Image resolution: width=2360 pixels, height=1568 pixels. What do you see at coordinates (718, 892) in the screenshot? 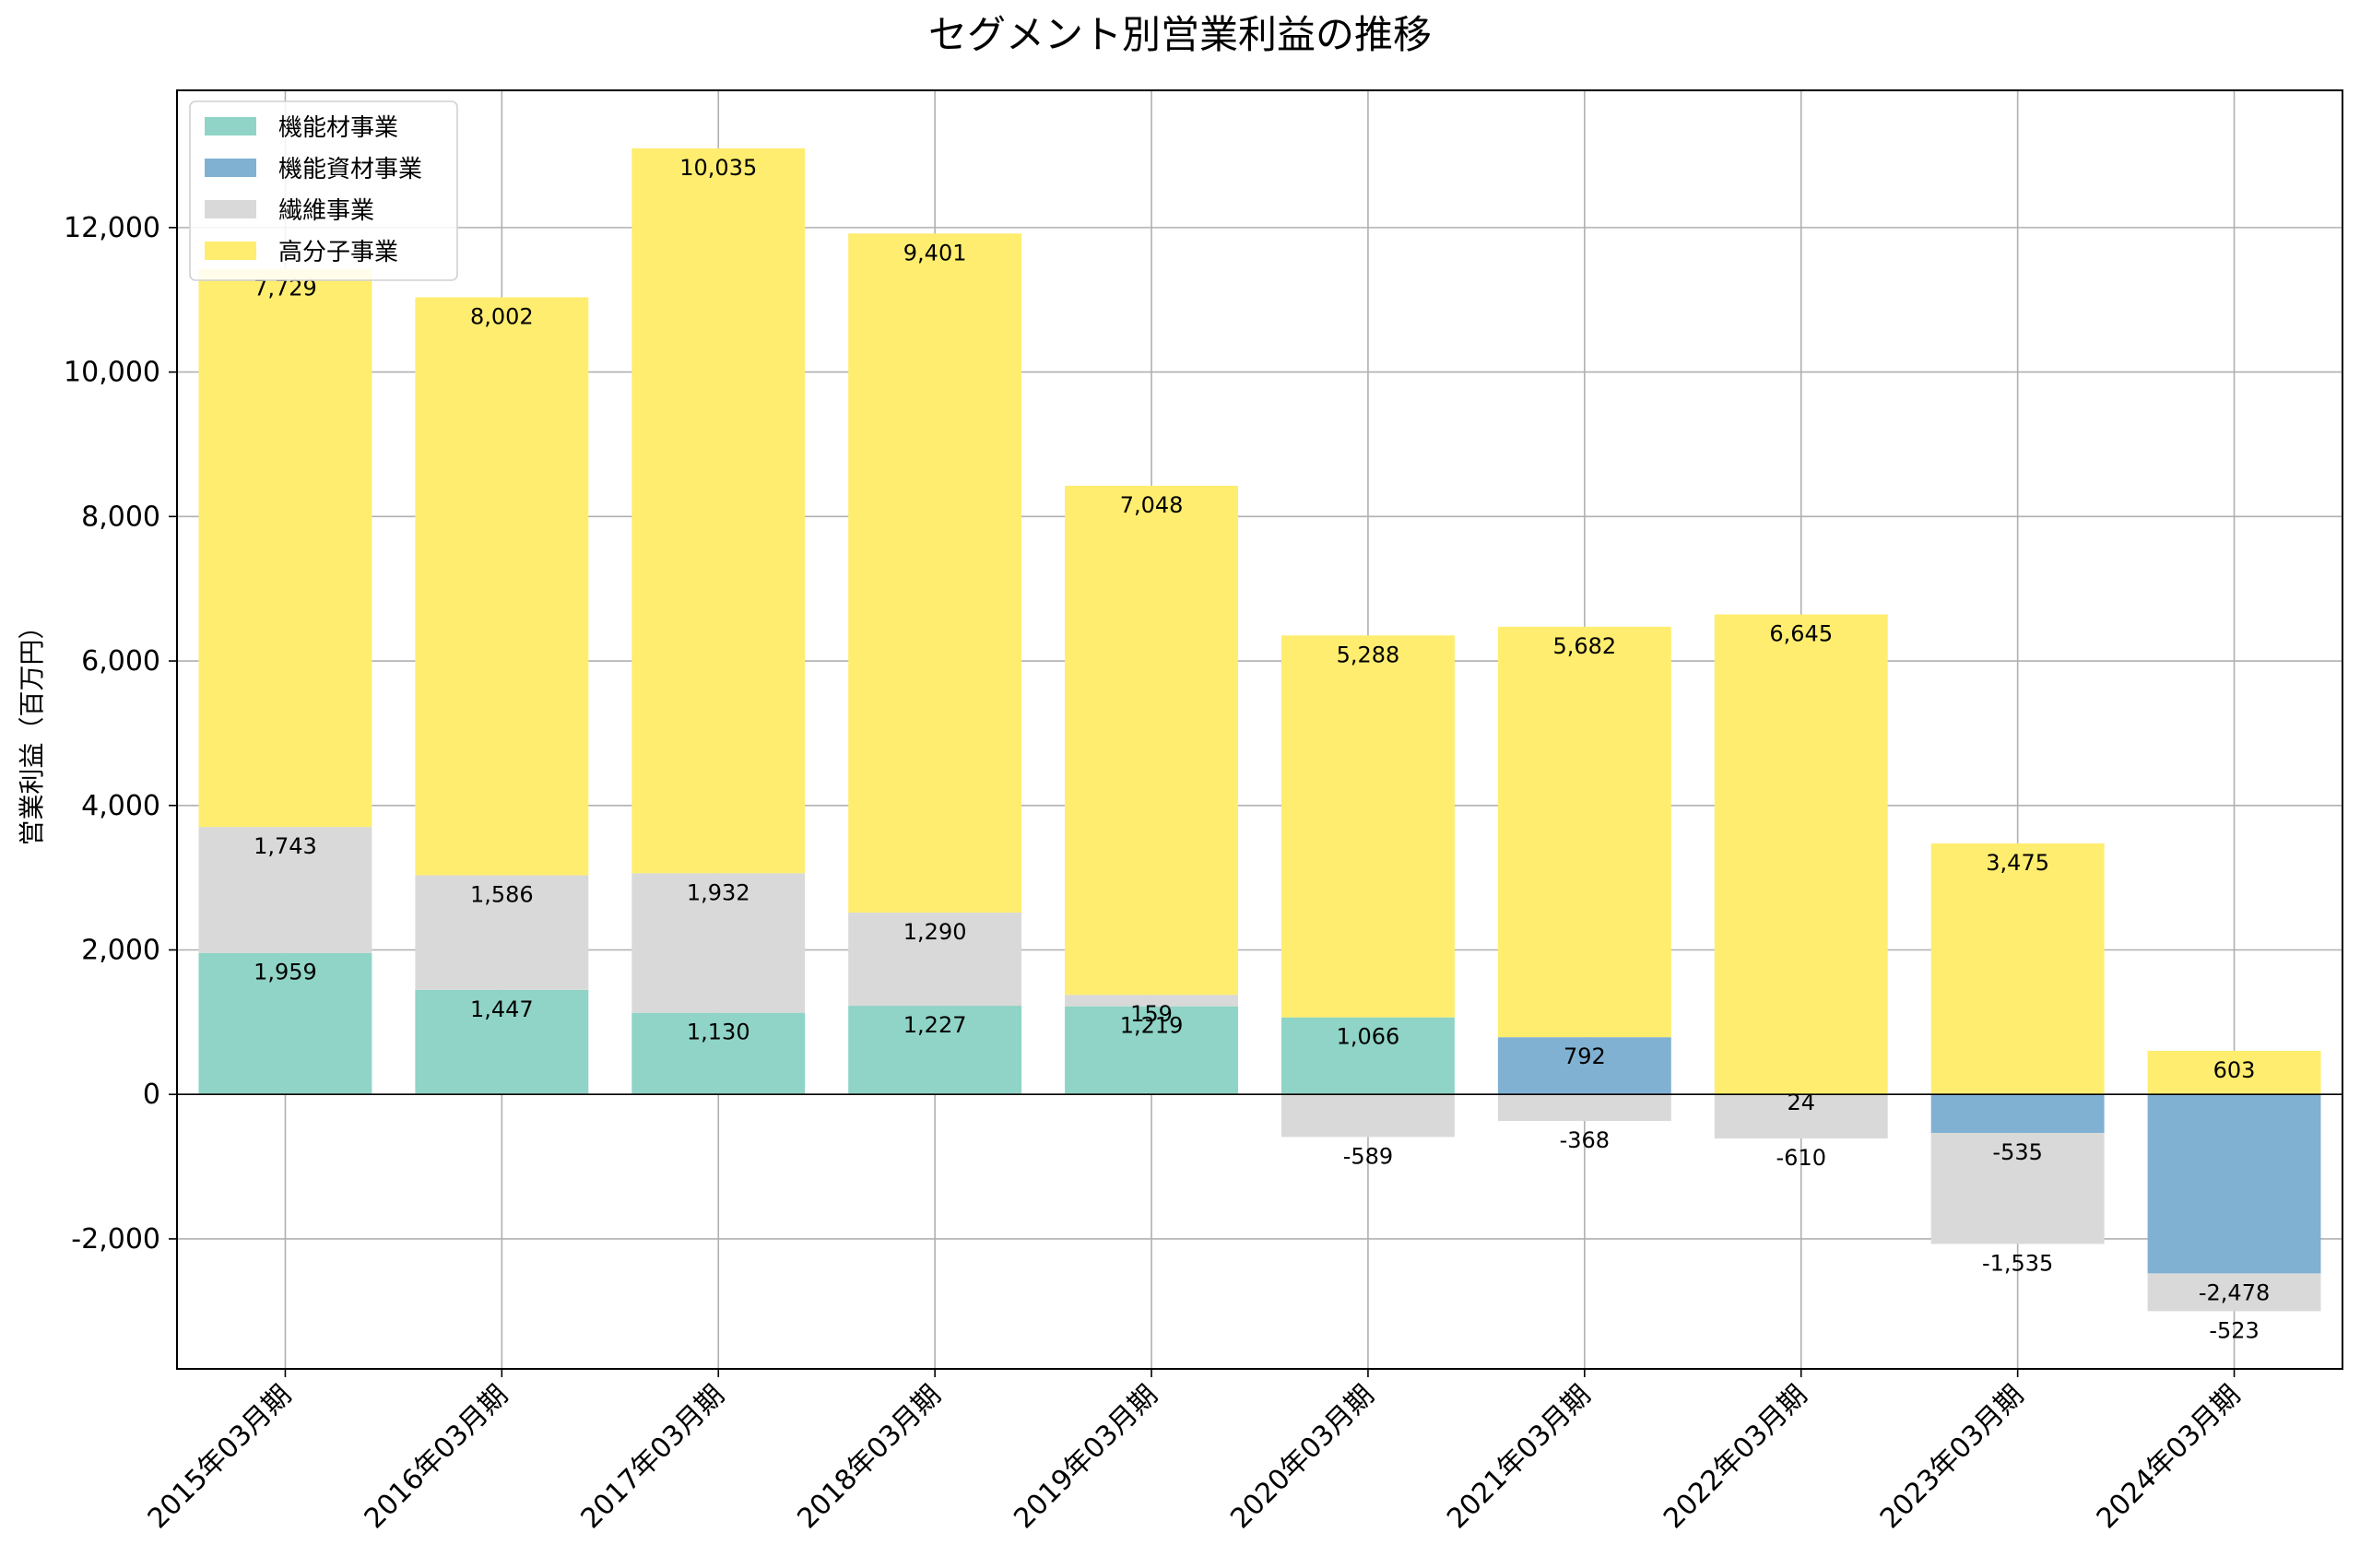
I see `data-label: 1,932` at bounding box center [718, 892].